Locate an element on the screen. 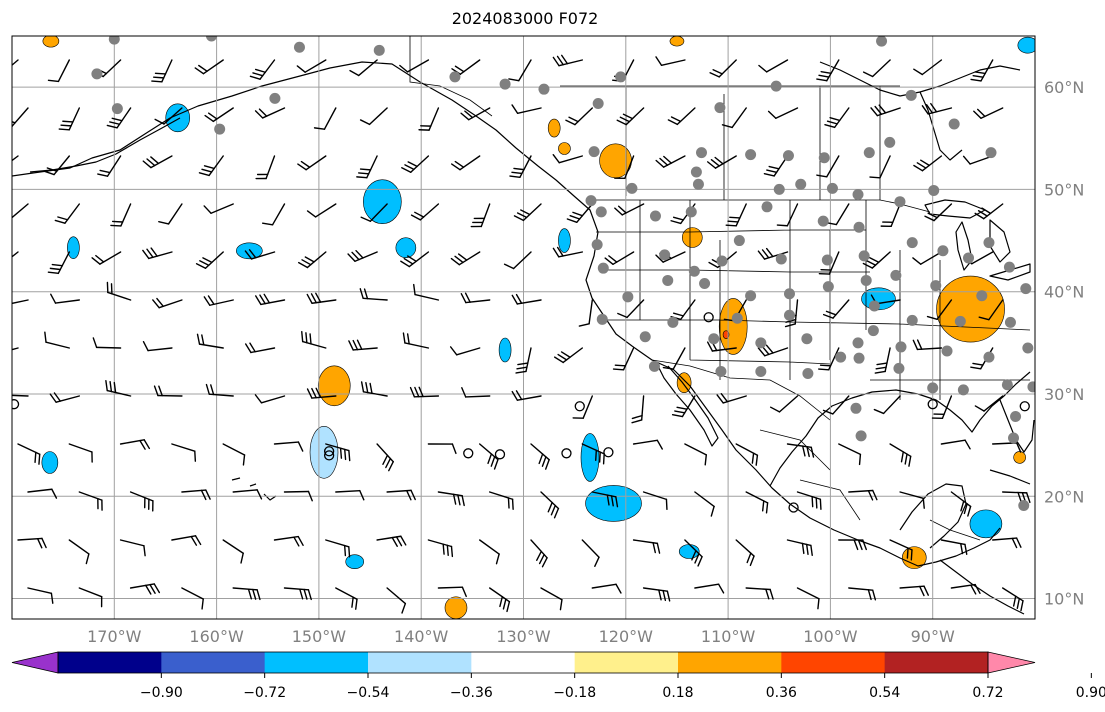  james-bay-outline is located at coordinates (941, 126).